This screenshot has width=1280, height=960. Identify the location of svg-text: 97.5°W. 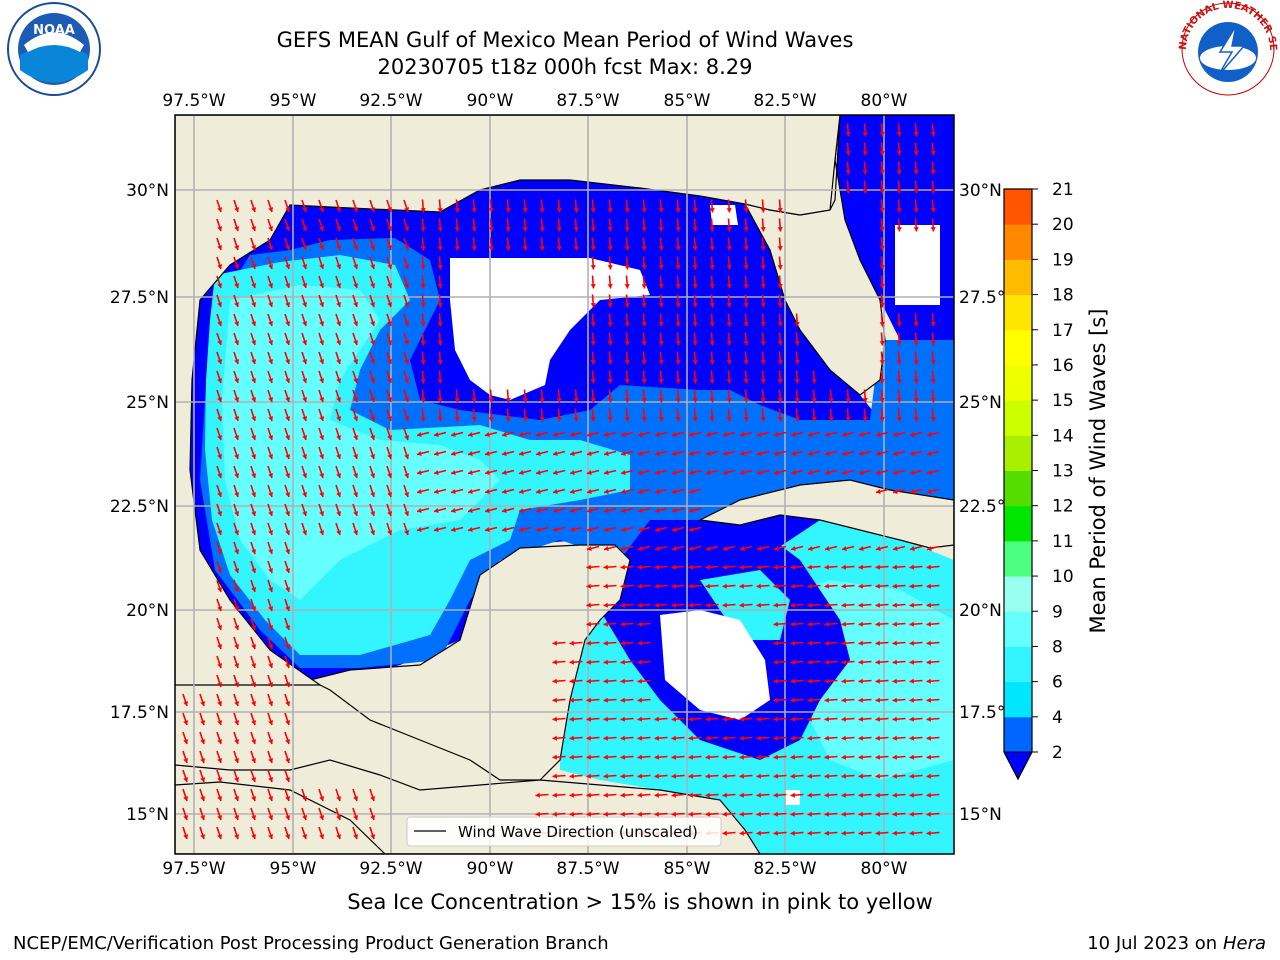
(193, 869).